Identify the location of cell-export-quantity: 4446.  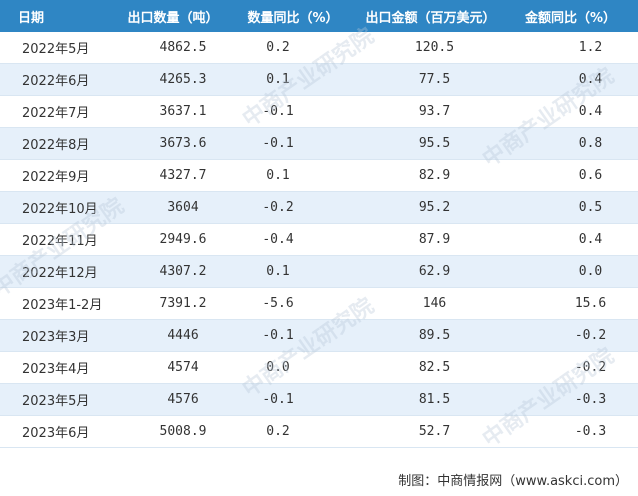
(173, 335).